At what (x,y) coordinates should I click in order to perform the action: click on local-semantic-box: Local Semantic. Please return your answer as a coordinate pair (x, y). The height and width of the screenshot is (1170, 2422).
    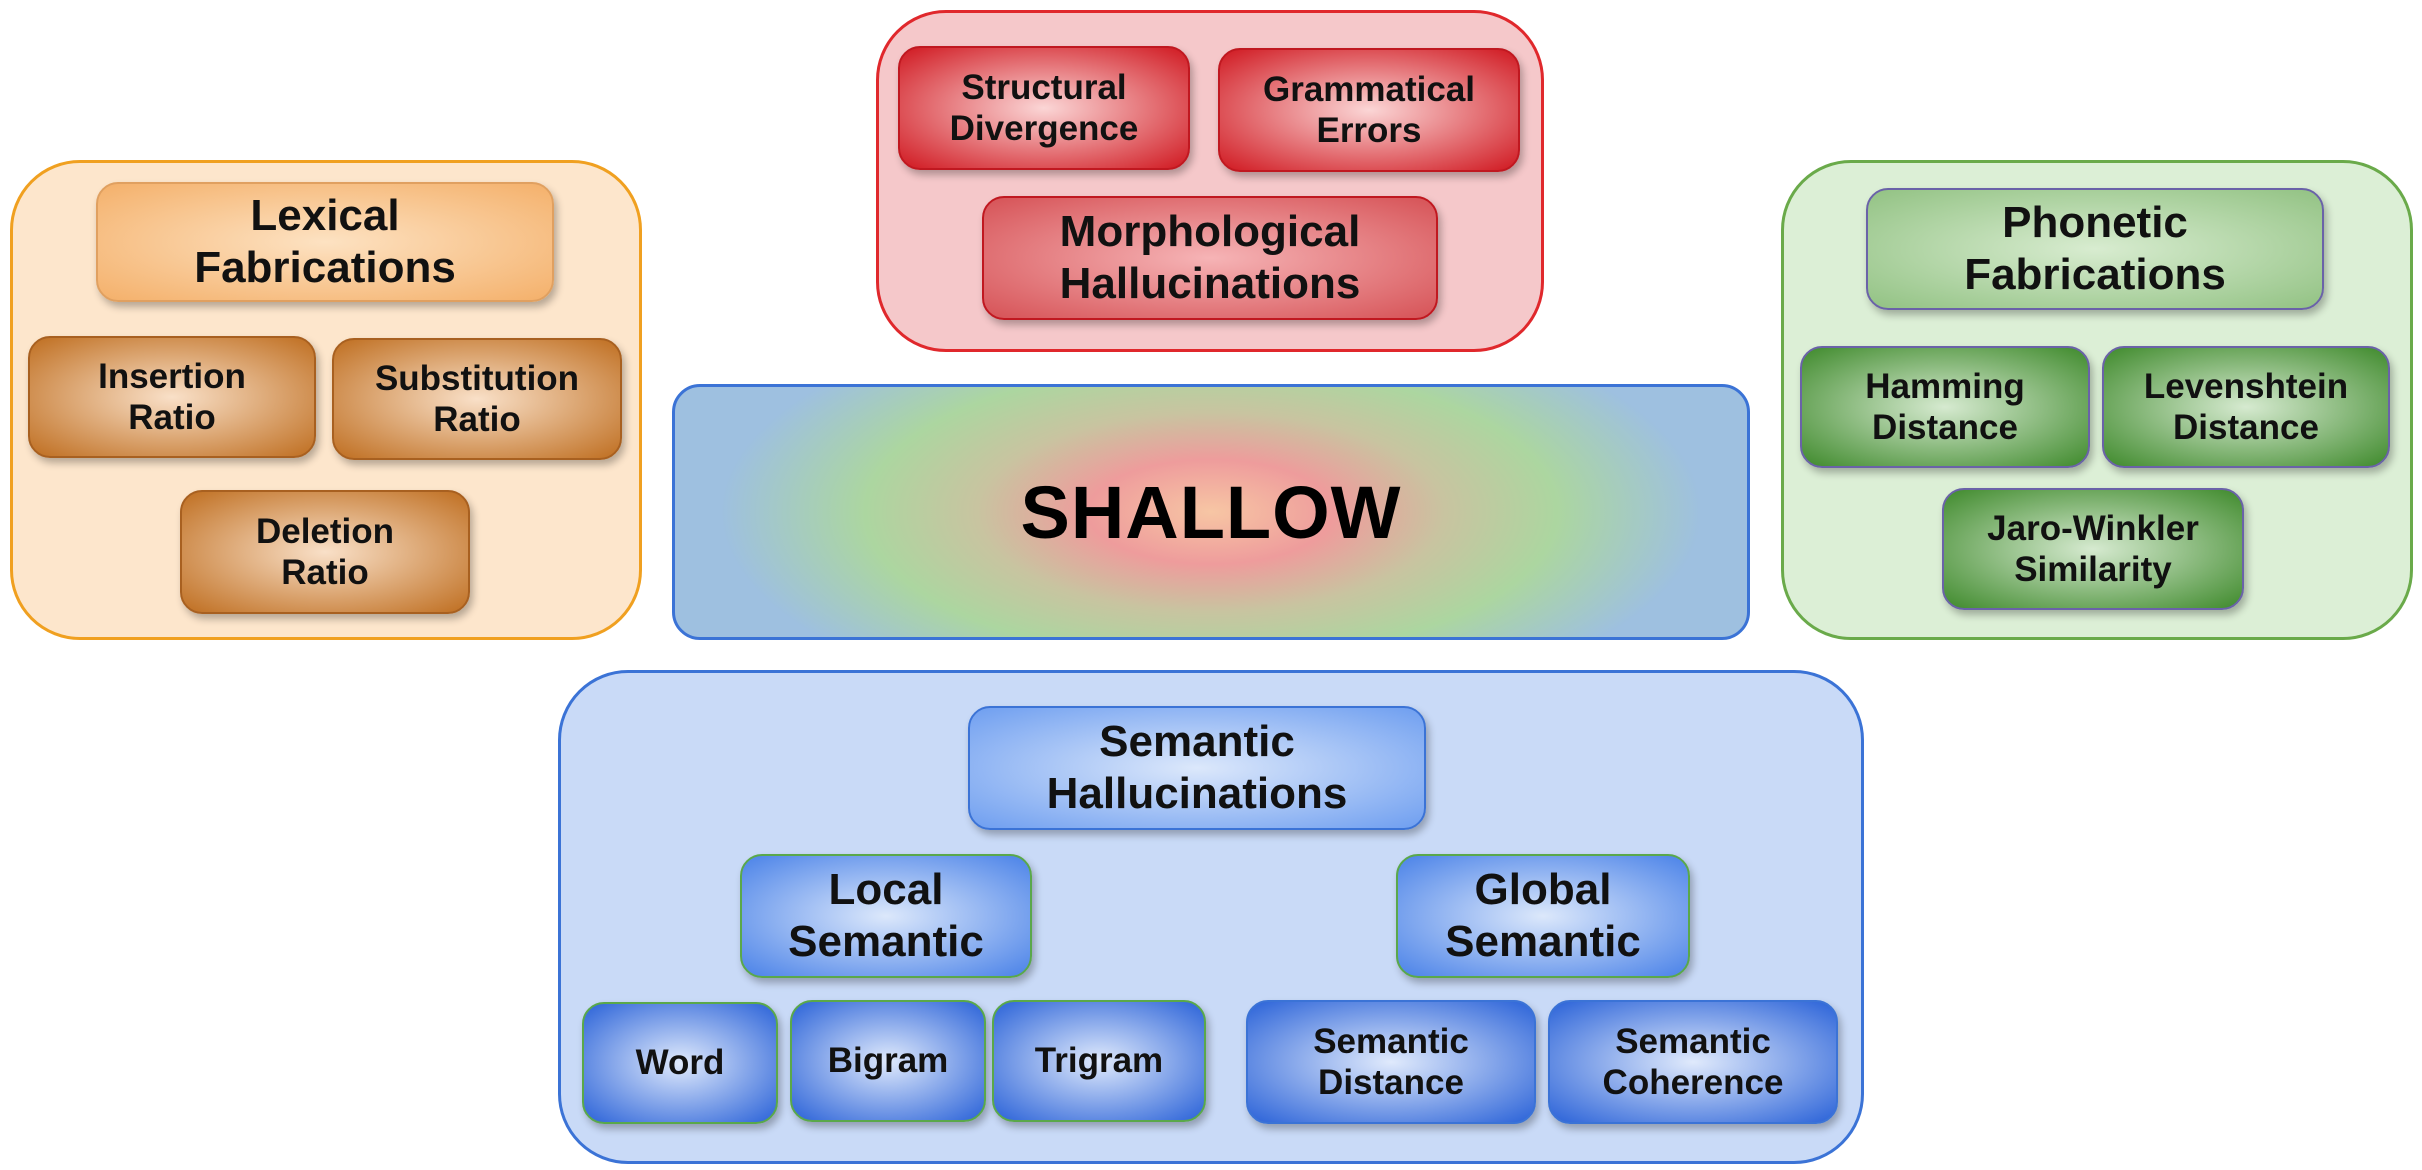
    Looking at the image, I should click on (886, 916).